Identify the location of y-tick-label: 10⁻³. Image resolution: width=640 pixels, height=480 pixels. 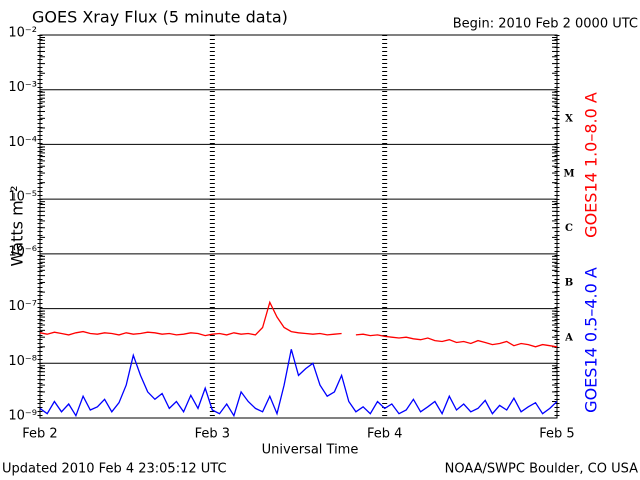
(22, 87).